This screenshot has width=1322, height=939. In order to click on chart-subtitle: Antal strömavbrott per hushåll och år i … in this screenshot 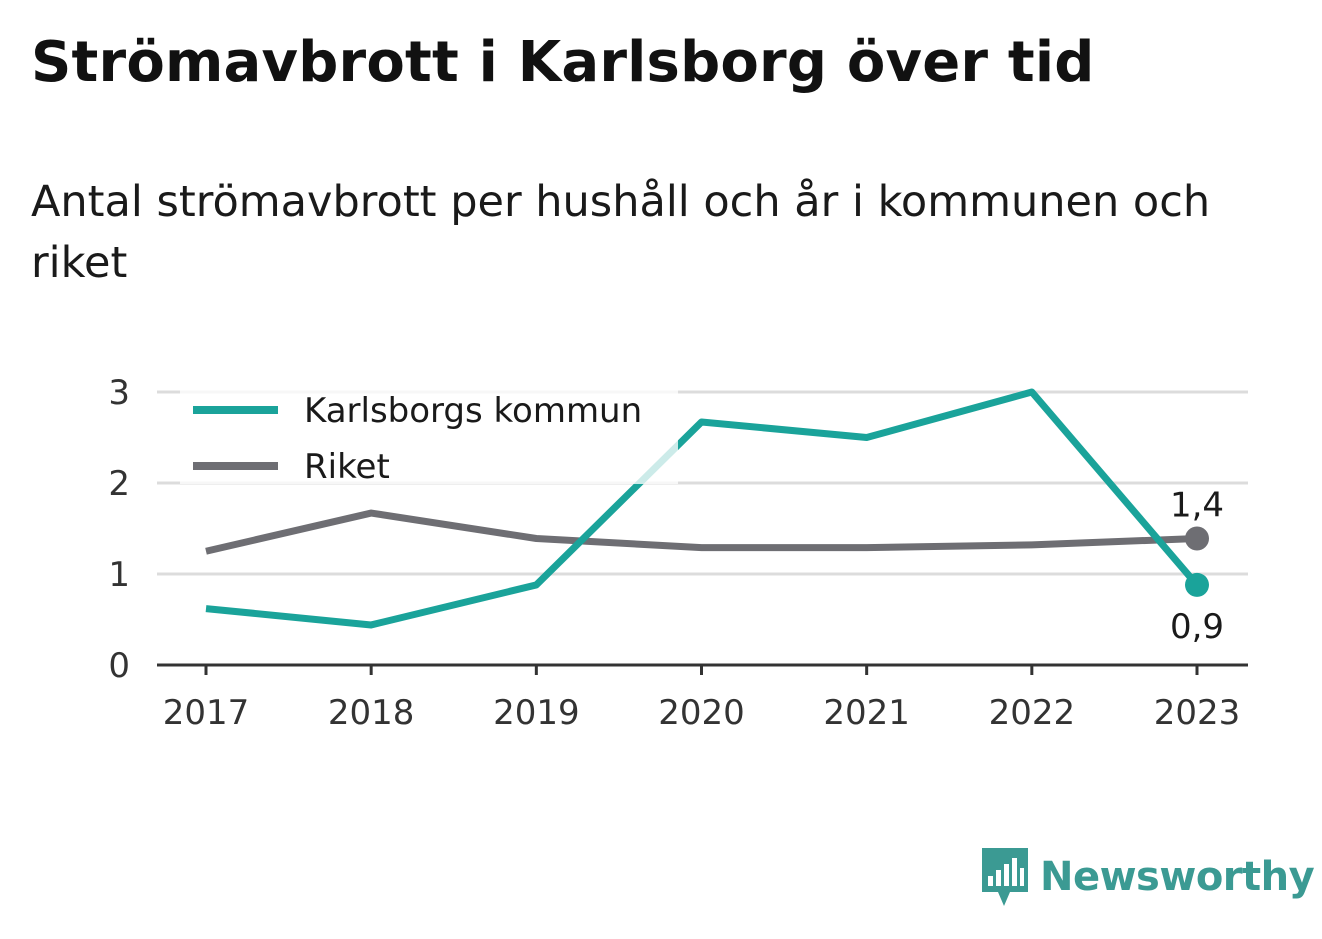, I will do `click(621, 232)`.